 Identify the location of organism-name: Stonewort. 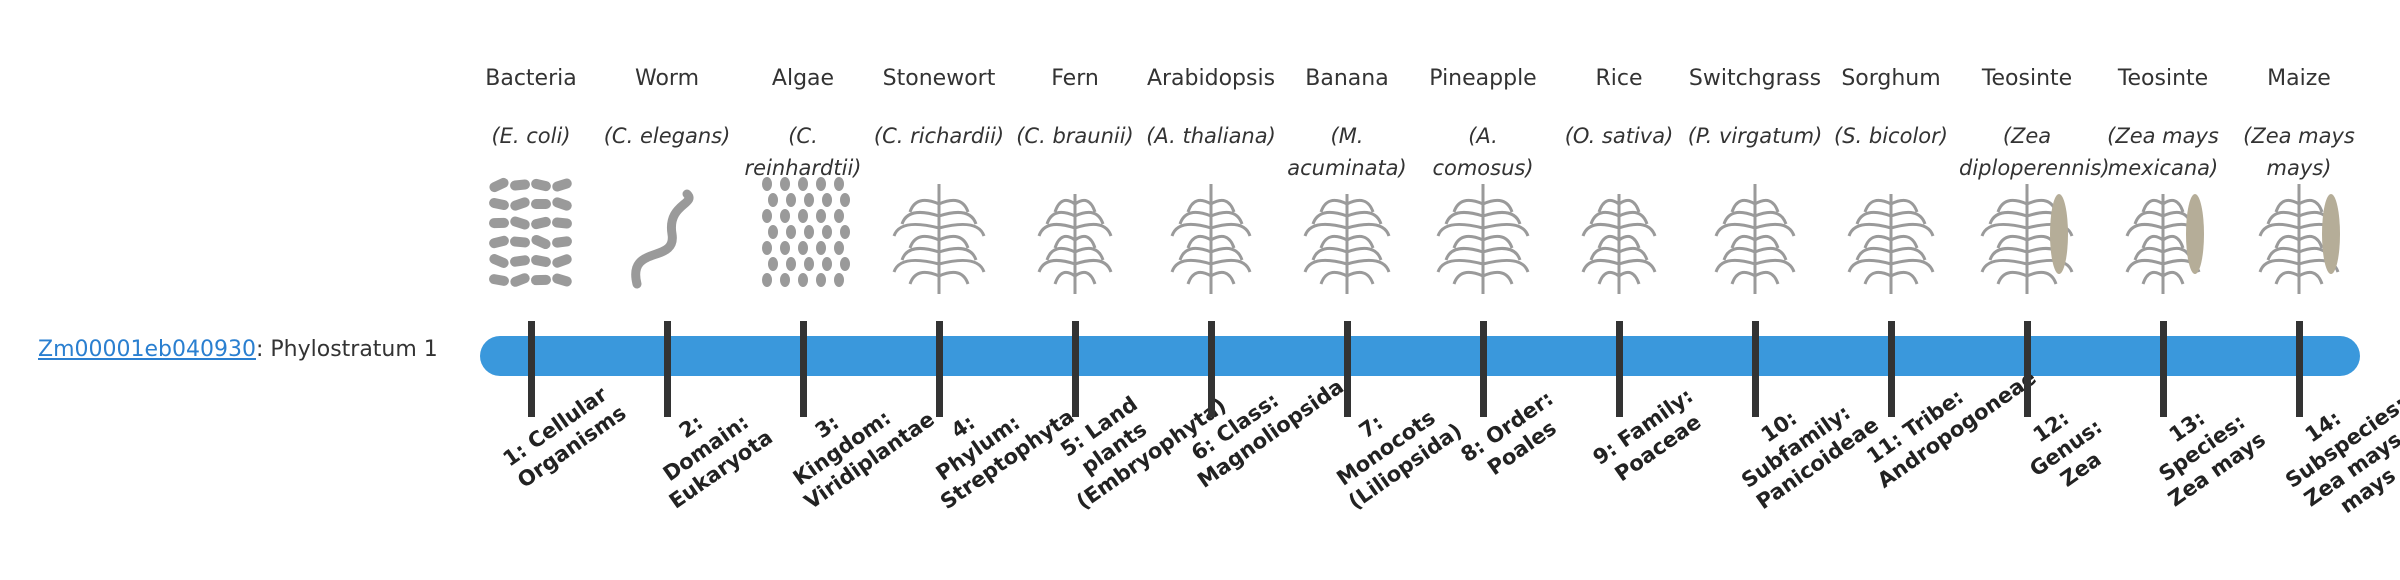
(939, 78).